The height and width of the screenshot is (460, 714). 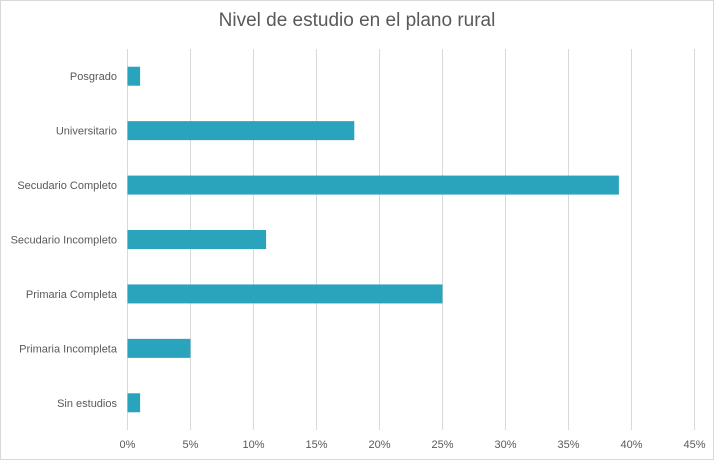 I want to click on x-tick-label: 45%, so click(x=694, y=445).